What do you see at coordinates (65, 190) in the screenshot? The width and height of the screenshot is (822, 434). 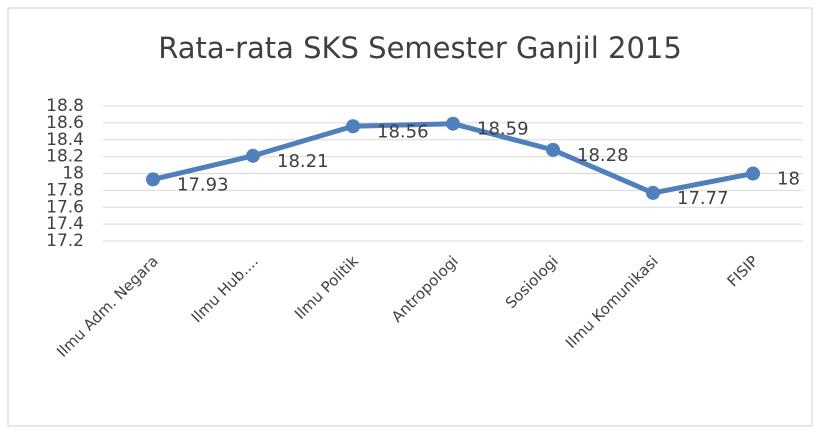 I see `y-tick-label: 17.8` at bounding box center [65, 190].